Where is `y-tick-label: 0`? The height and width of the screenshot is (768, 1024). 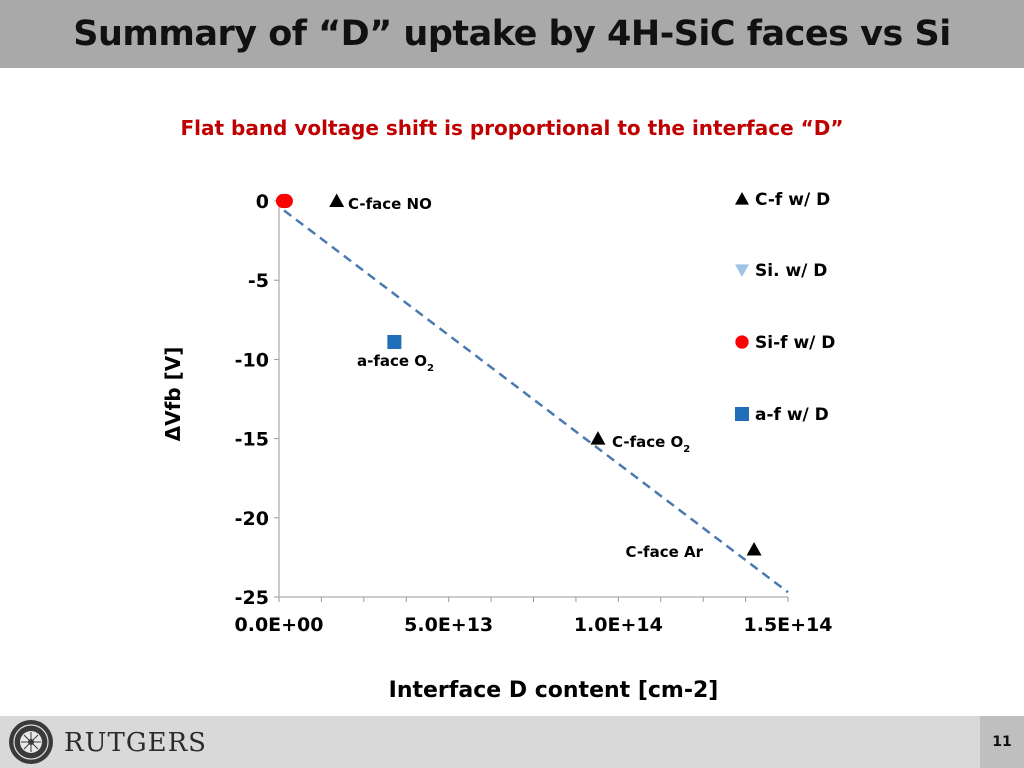
y-tick-label: 0 is located at coordinates (262, 202).